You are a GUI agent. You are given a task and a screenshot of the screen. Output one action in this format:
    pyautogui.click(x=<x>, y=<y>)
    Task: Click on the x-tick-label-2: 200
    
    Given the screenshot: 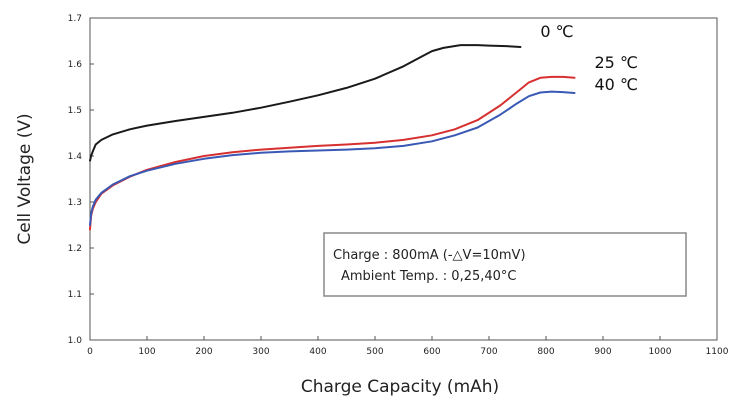 What is the action you would take?
    pyautogui.click(x=203, y=352)
    